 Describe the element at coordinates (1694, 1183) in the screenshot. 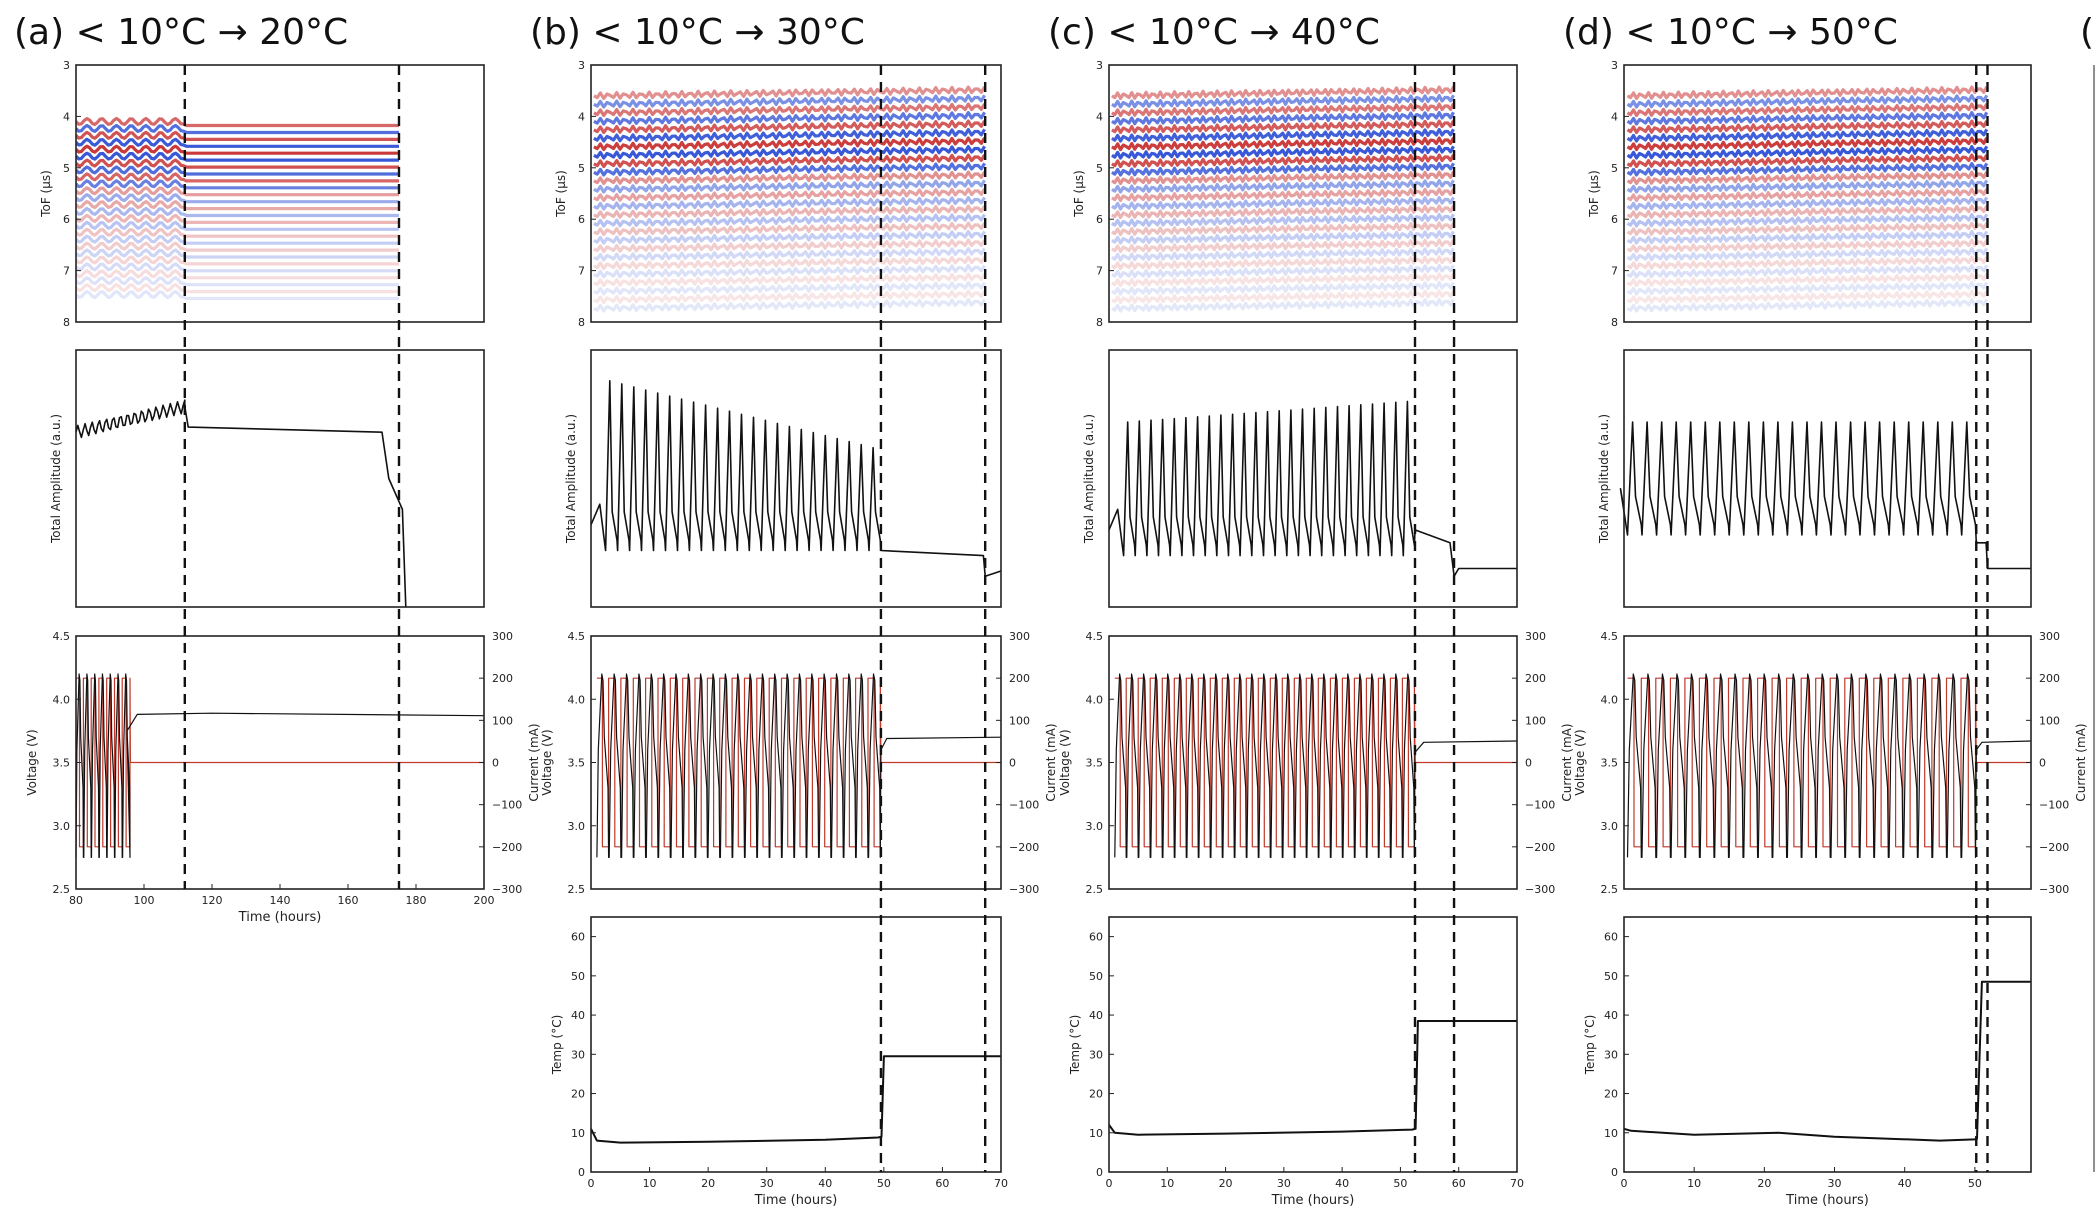

I see `panel-d-xtick-label: 10` at that location.